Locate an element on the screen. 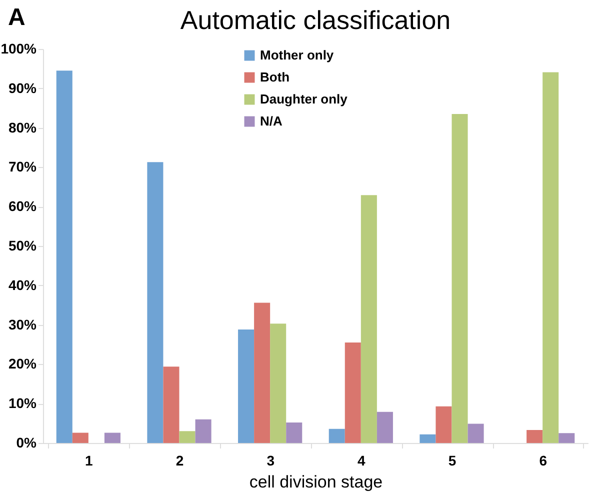 The width and height of the screenshot is (607, 497). y-tick-label: 0% is located at coordinates (27, 442).